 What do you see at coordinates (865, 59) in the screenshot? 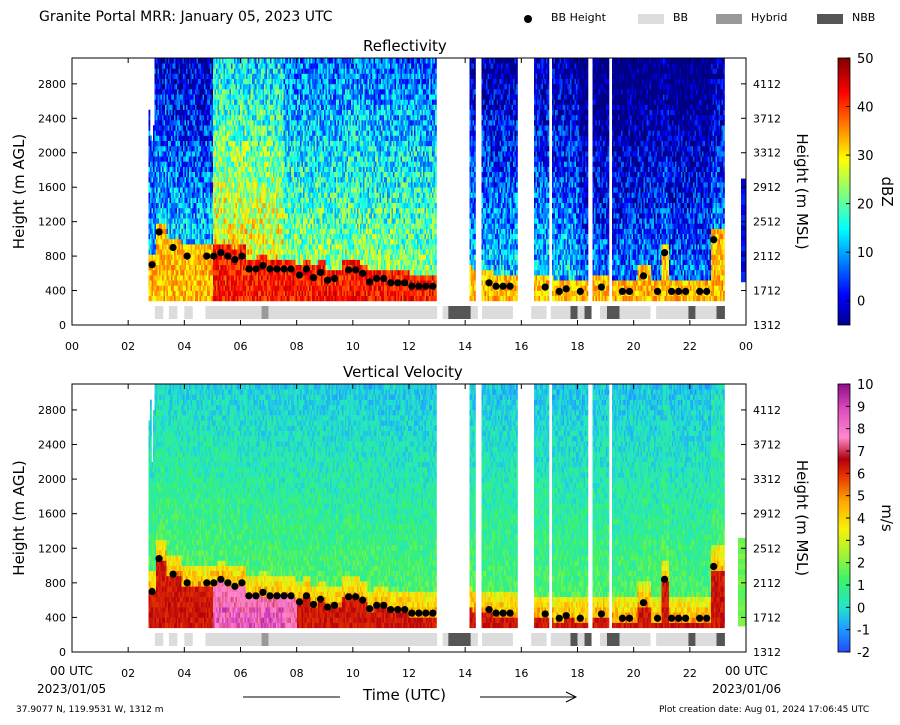
I see `colorbar-tick-label-a-5: 50` at bounding box center [865, 59].